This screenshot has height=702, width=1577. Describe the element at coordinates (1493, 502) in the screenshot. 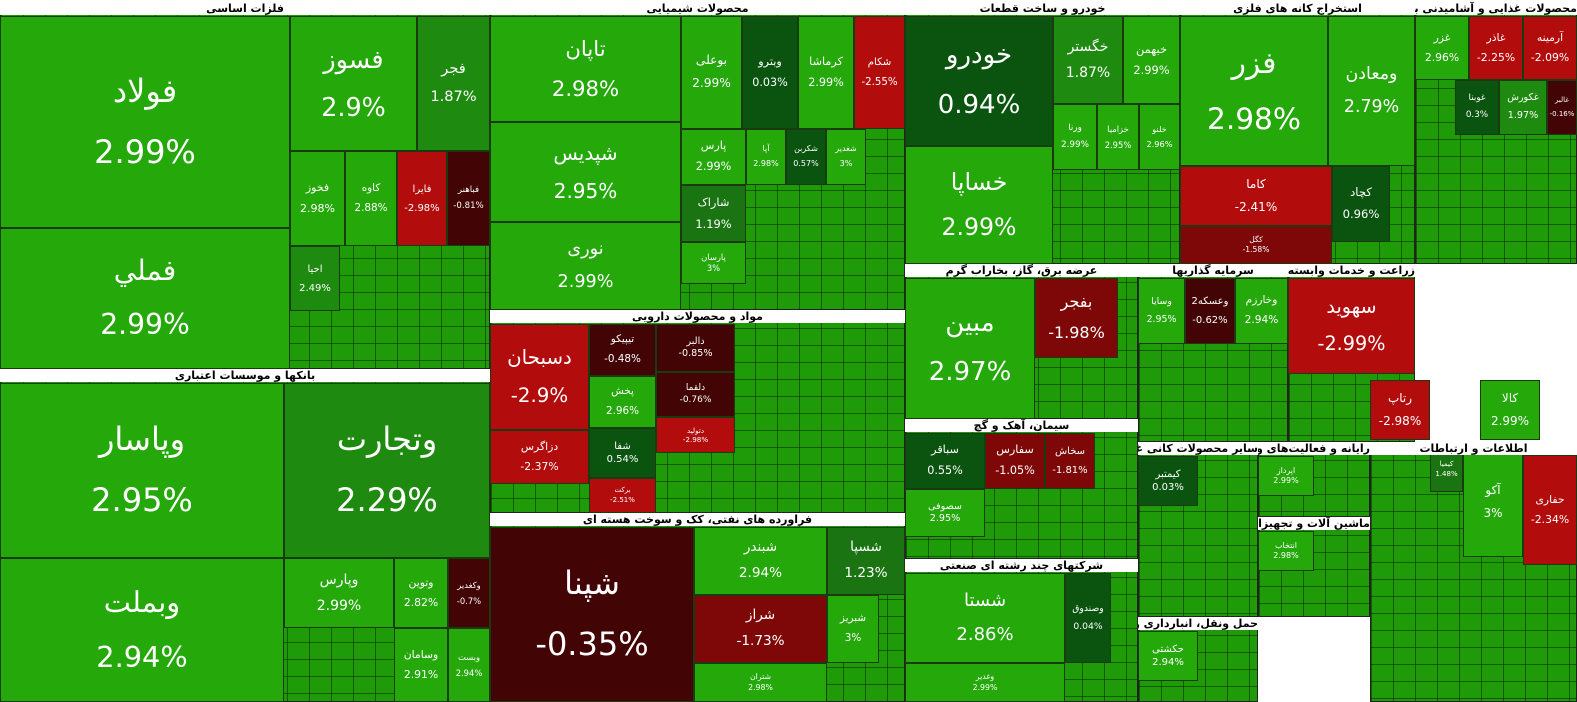

I see `stock-tile: آکو 3%` at that location.